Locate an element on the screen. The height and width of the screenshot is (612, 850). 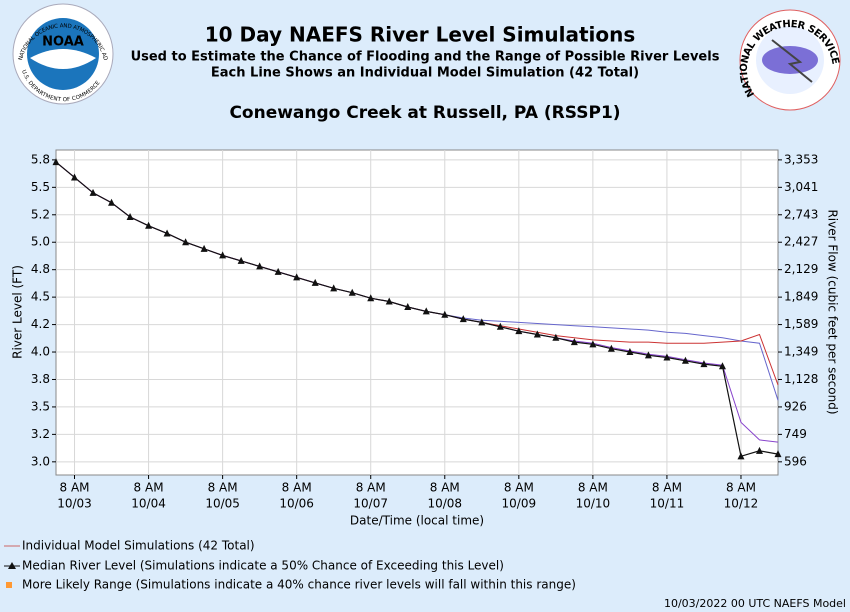
x-tick-label: 10/11 is located at coordinates (667, 504).